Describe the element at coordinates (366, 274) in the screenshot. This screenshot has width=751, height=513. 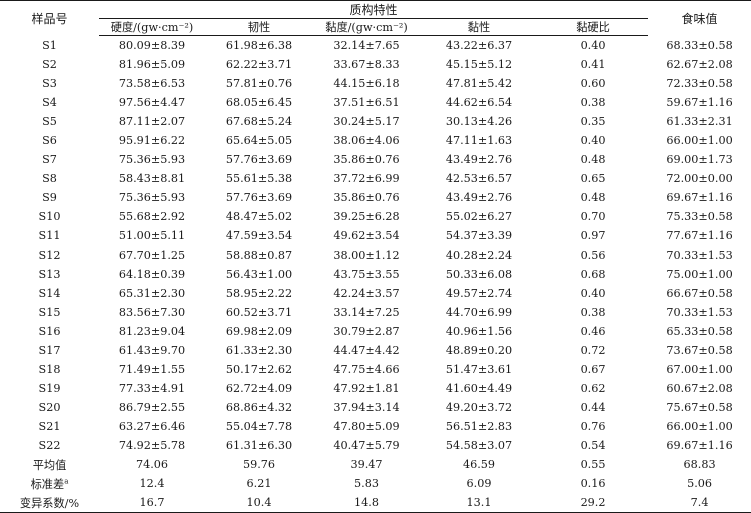
I see `cell-stickiness-degree: 43.75±3.55` at that location.